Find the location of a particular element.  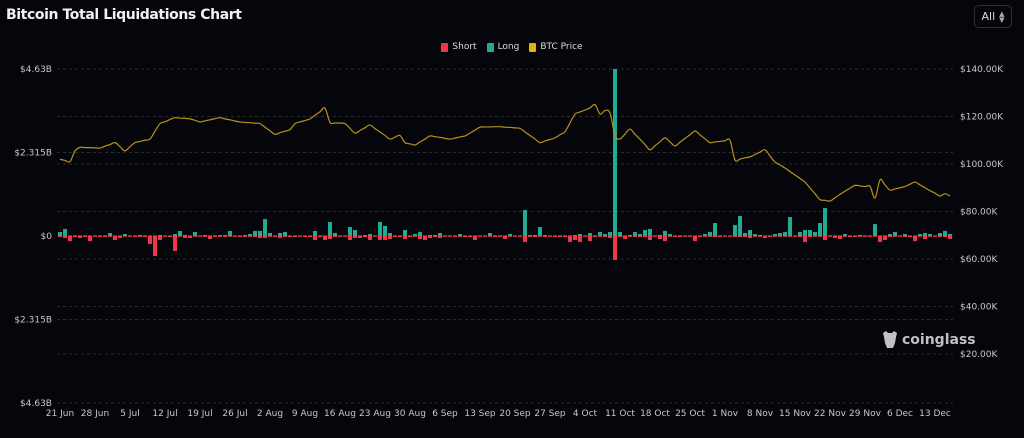

right-axis-tick-label: $60.00K is located at coordinates (979, 260).